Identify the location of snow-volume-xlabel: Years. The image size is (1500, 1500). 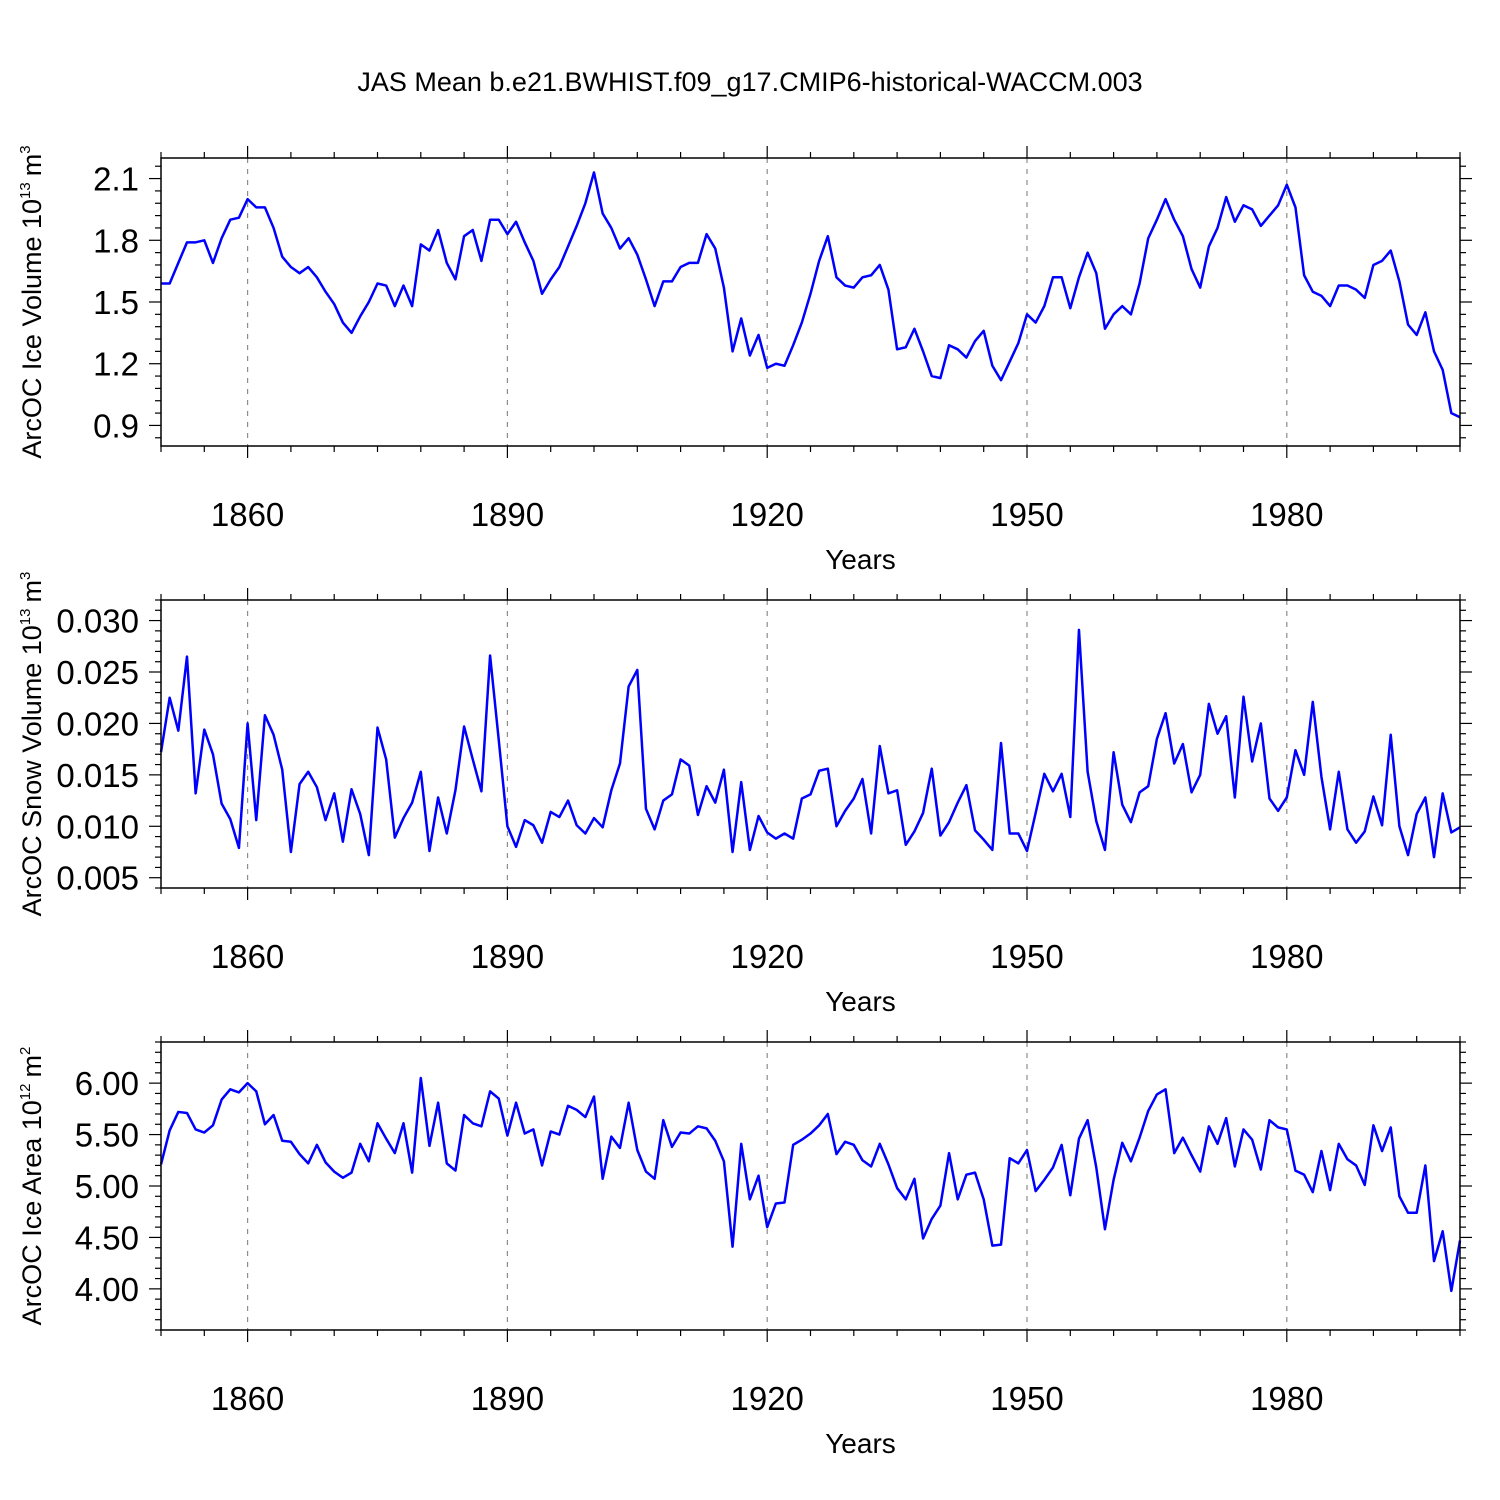
(860, 1001).